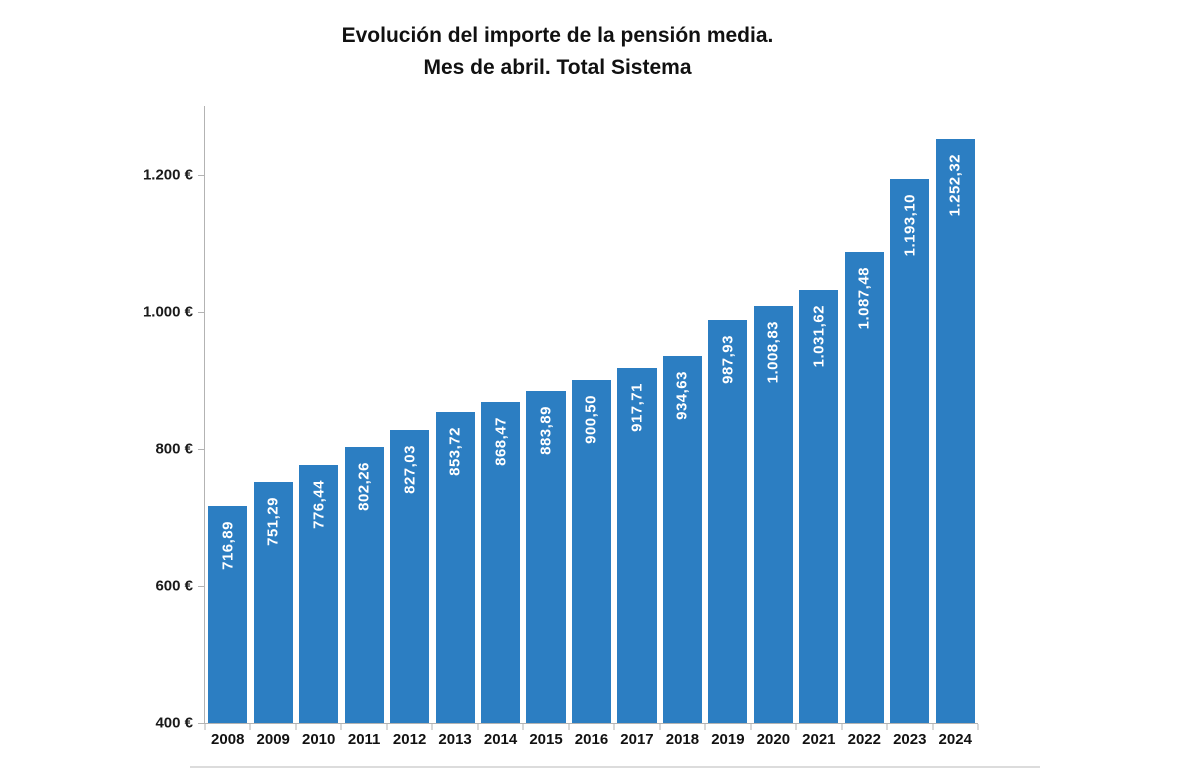 This screenshot has height=773, width=1200. What do you see at coordinates (273, 522) in the screenshot?
I see `bar-value-label-2009: 751,29` at bounding box center [273, 522].